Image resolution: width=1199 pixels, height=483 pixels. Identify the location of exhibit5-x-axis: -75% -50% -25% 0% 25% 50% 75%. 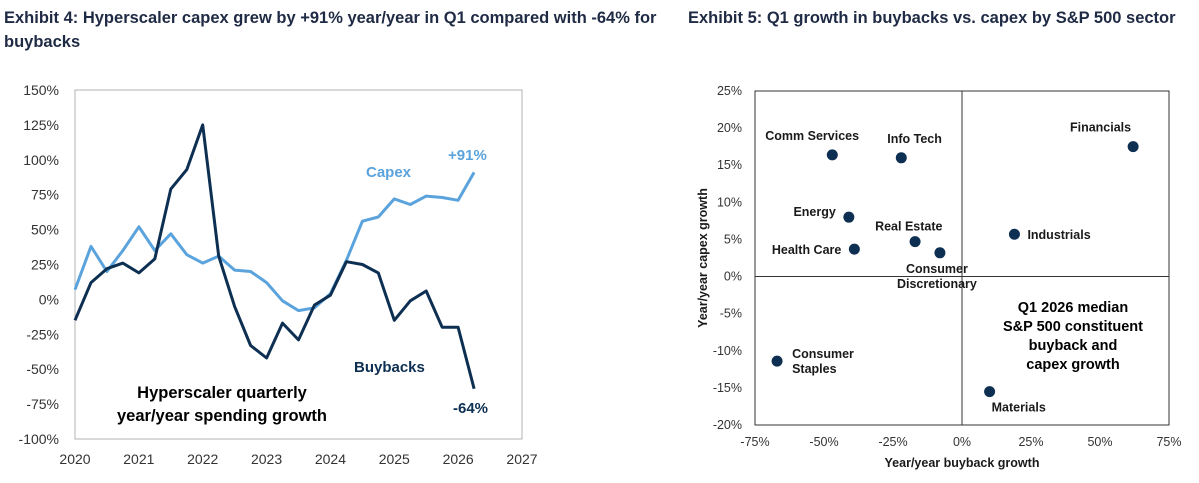
(960, 442).